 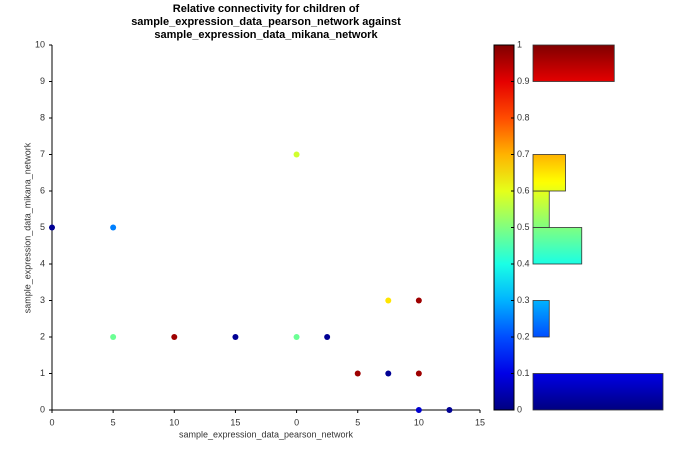 What do you see at coordinates (523, 227) in the screenshot?
I see `colorbar-tick-label: 0.5` at bounding box center [523, 227].